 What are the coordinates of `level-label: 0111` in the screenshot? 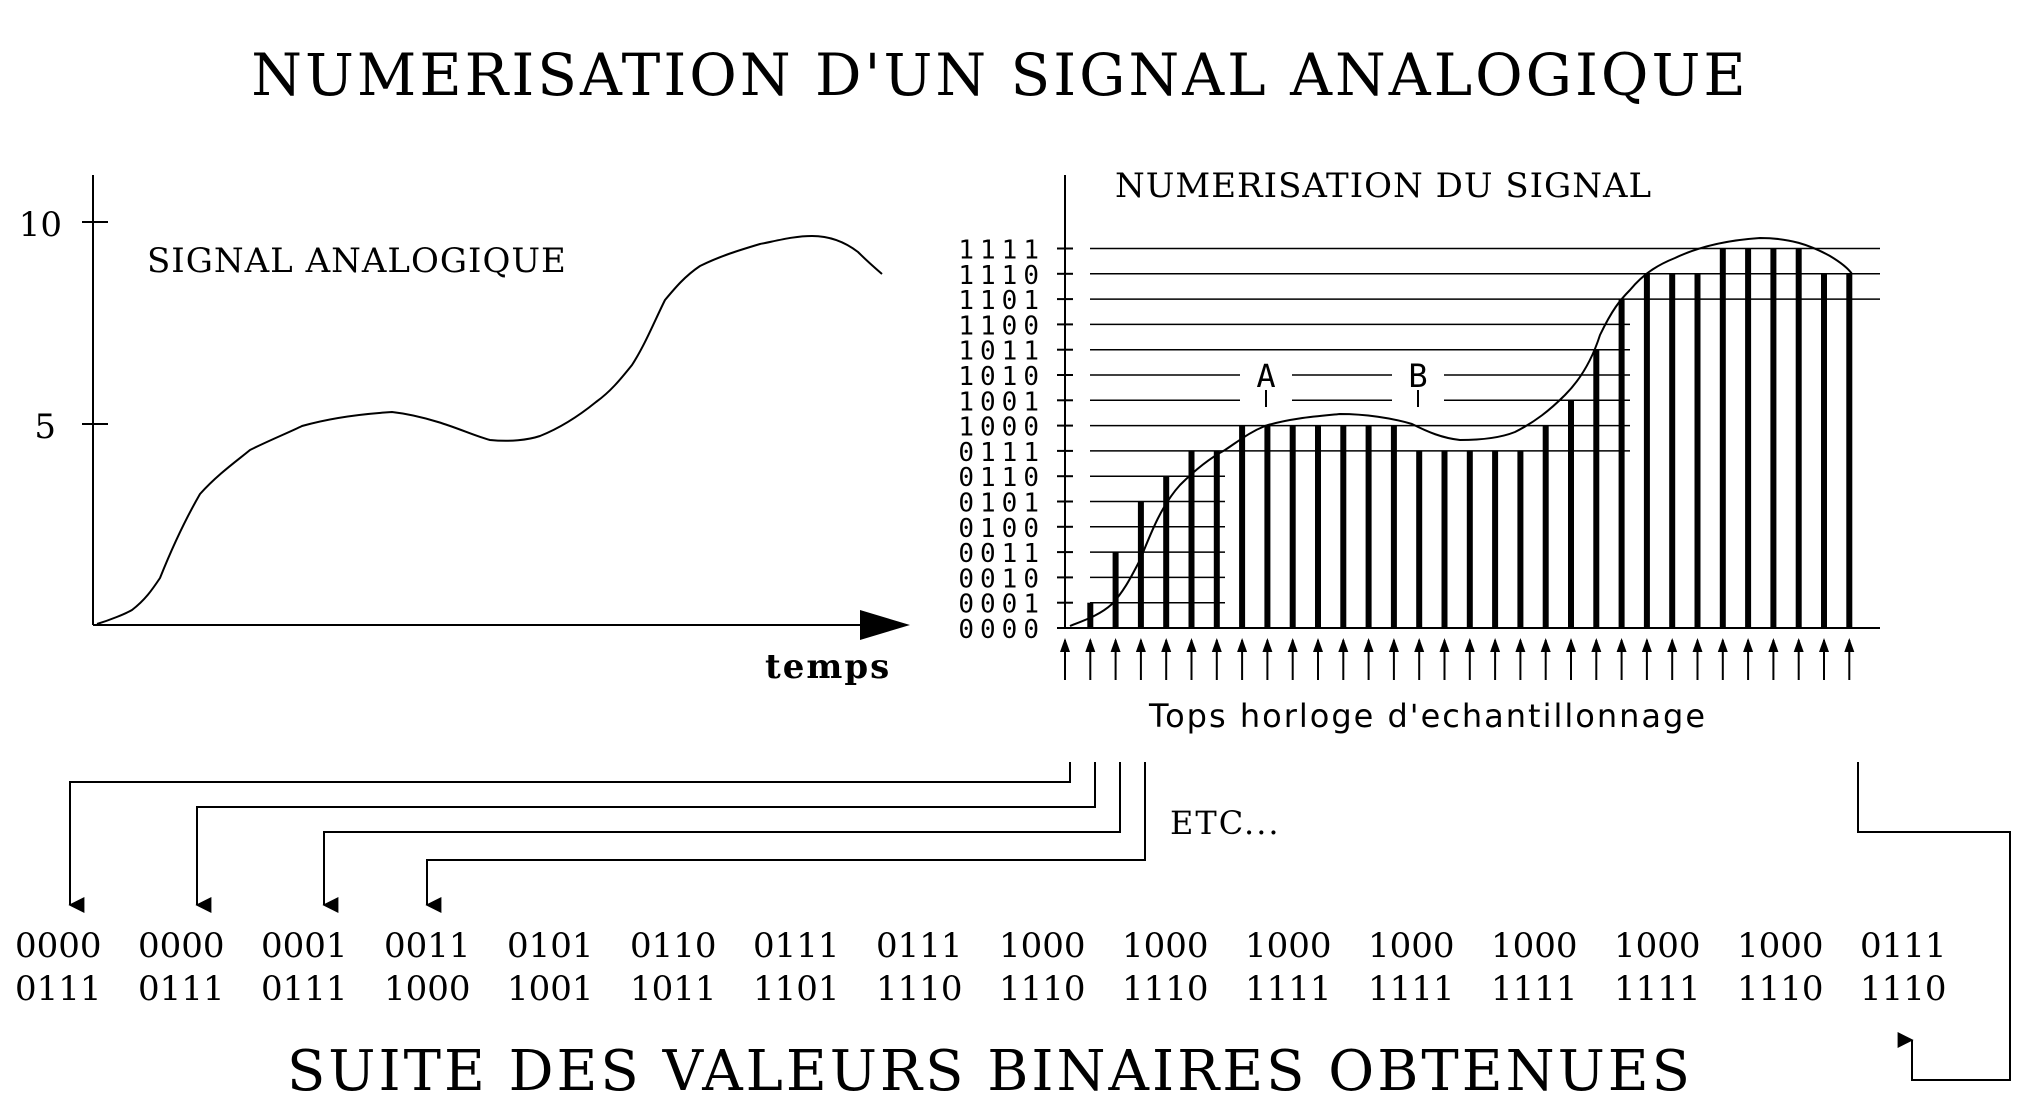 It's located at (1001, 453).